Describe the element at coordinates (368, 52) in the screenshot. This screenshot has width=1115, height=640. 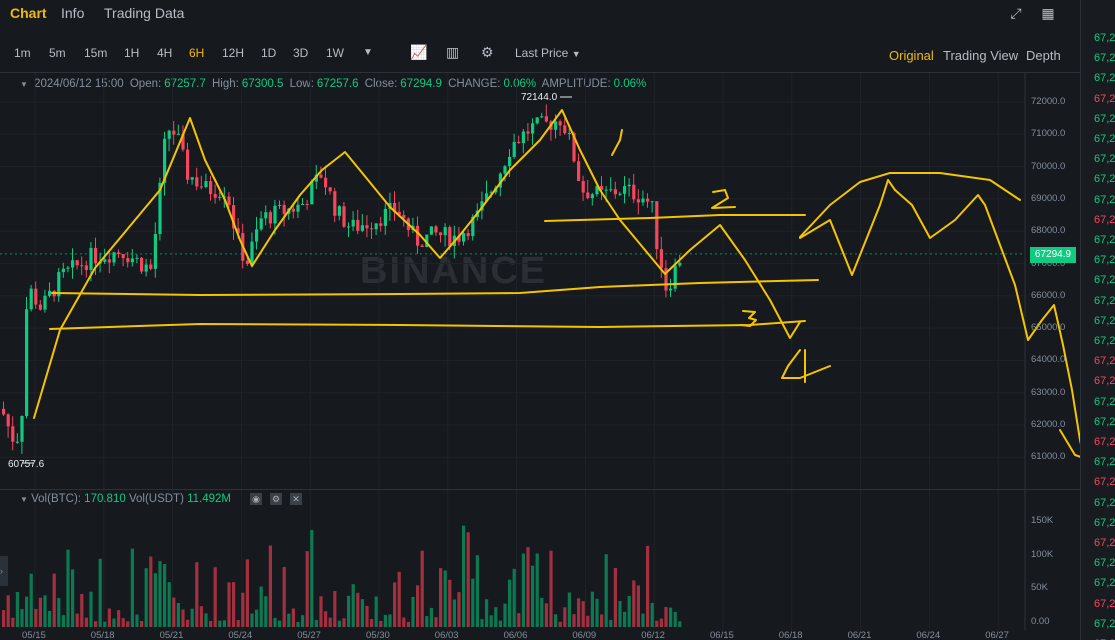
I see `more-timeframes-chevron-icon: ▼` at that location.